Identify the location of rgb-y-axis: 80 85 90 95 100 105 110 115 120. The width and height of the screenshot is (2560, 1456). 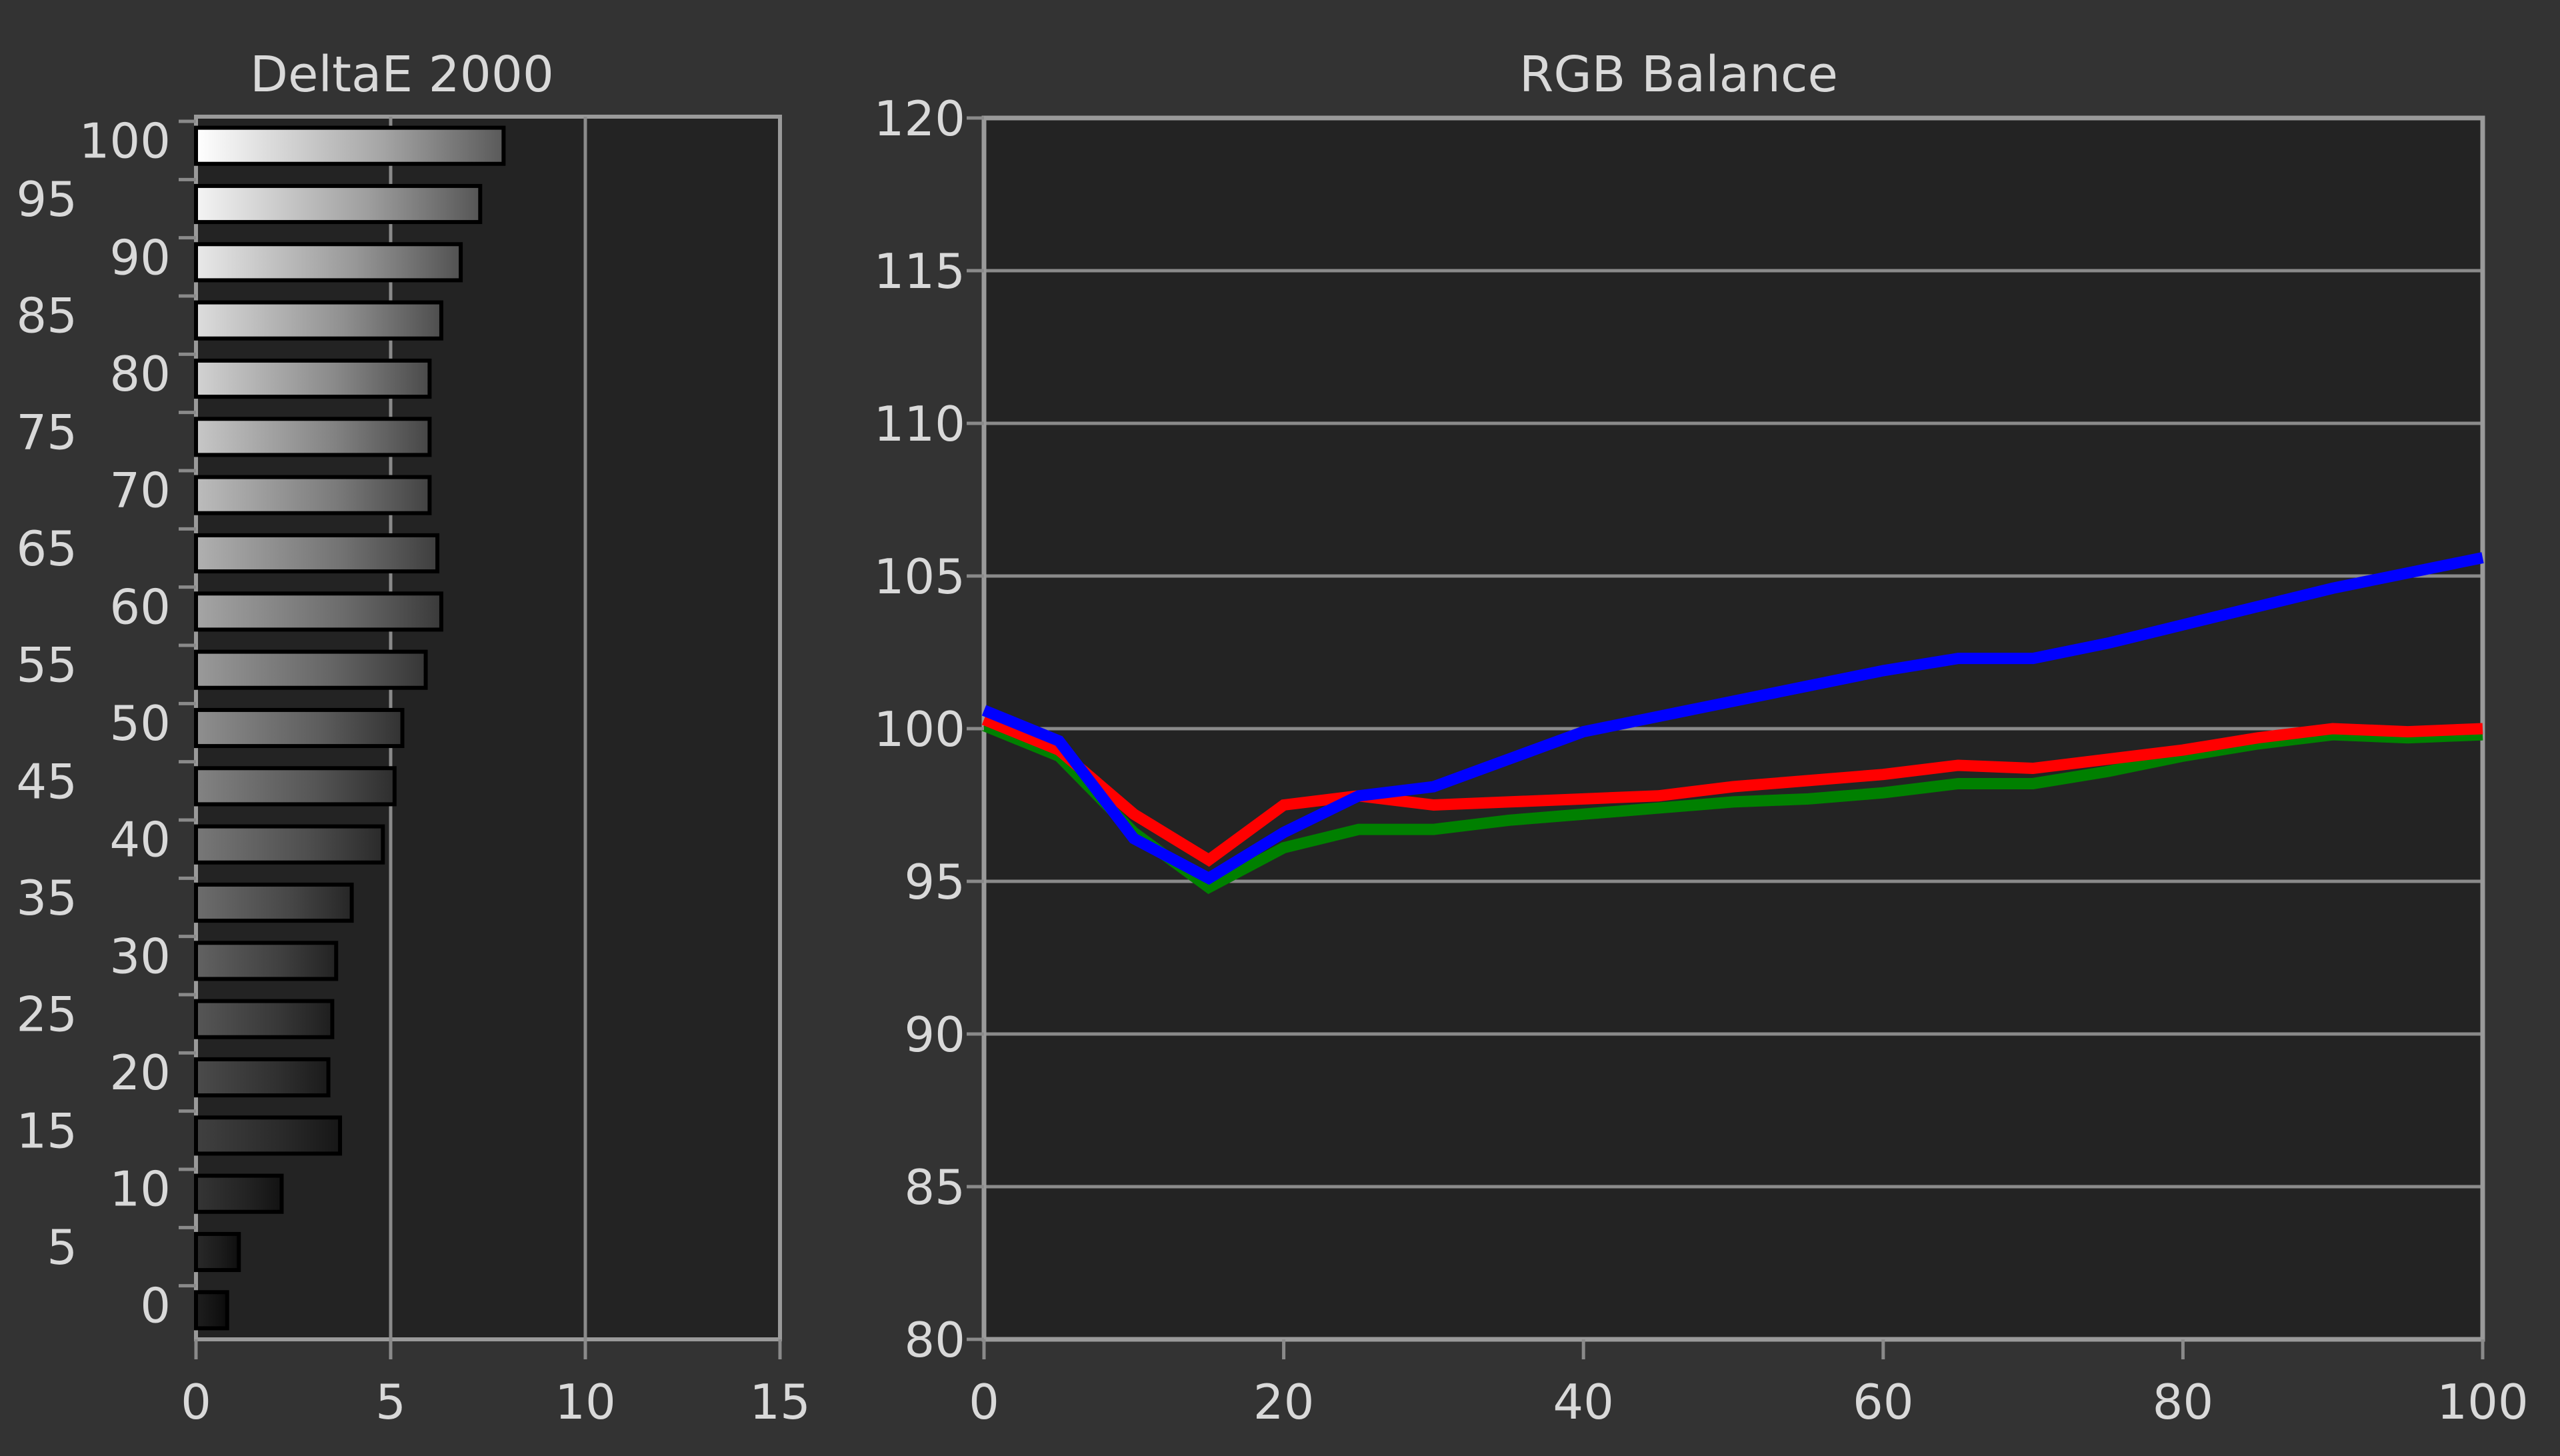
(929, 729).